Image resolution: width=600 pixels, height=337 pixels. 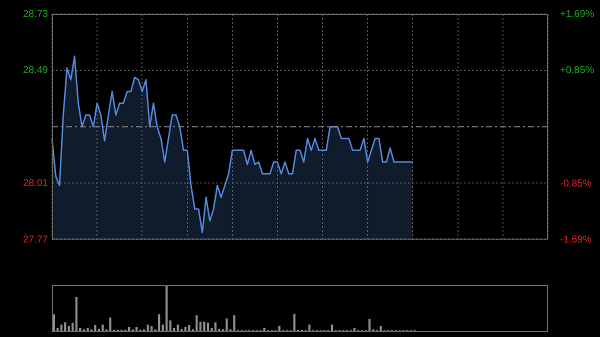 I want to click on y2-tick-label: -1.69%, so click(x=576, y=240).